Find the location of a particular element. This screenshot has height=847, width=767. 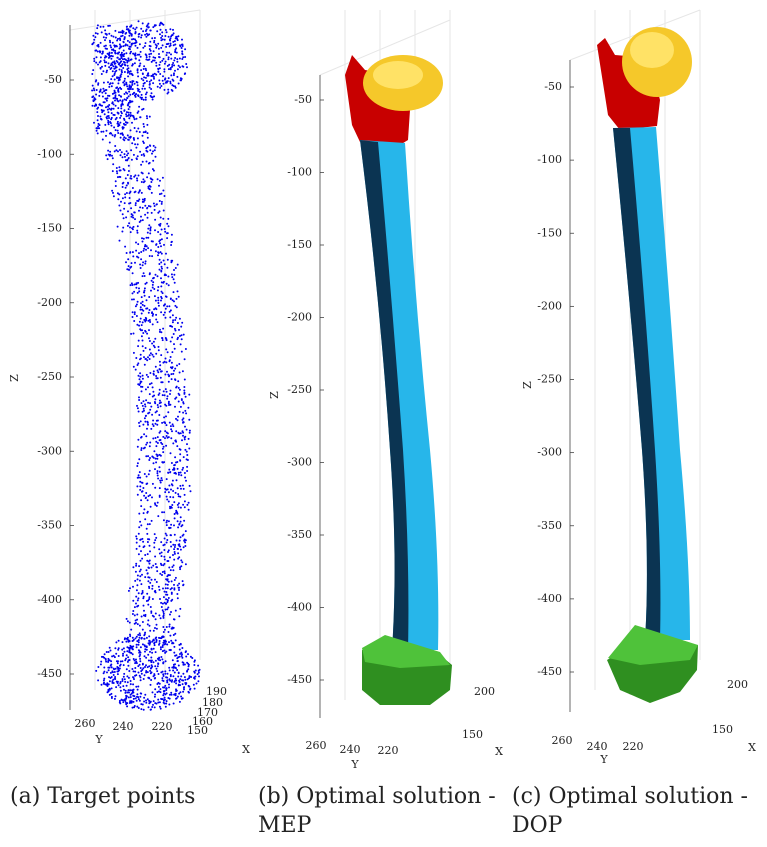

caption: (a) Target points is located at coordinates (102, 796).